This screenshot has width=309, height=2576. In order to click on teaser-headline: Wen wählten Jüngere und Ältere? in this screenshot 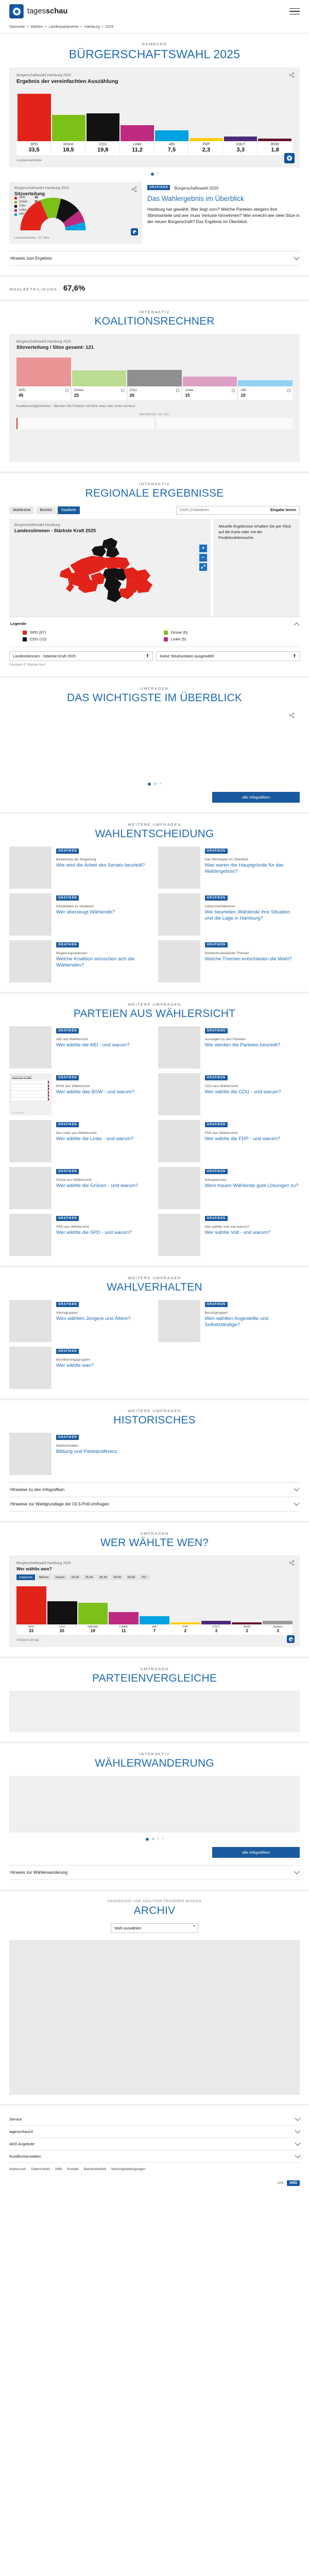, I will do `click(94, 1318)`.